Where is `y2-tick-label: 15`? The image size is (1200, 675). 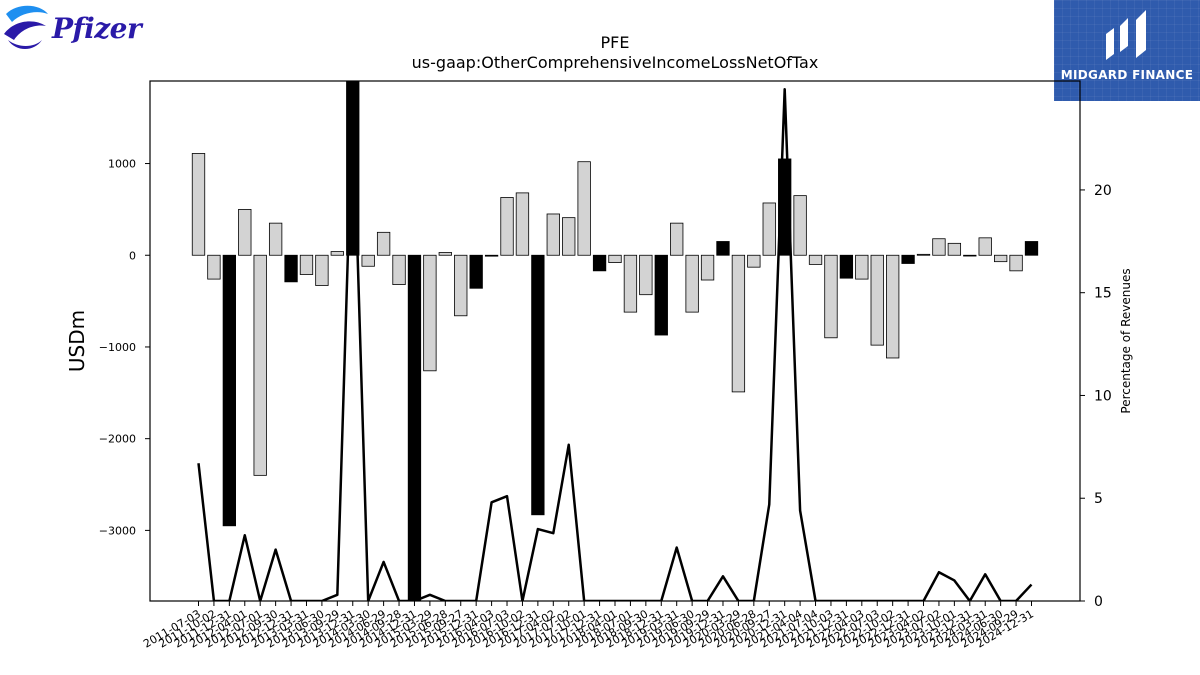
y2-tick-label: 15 is located at coordinates (1103, 294).